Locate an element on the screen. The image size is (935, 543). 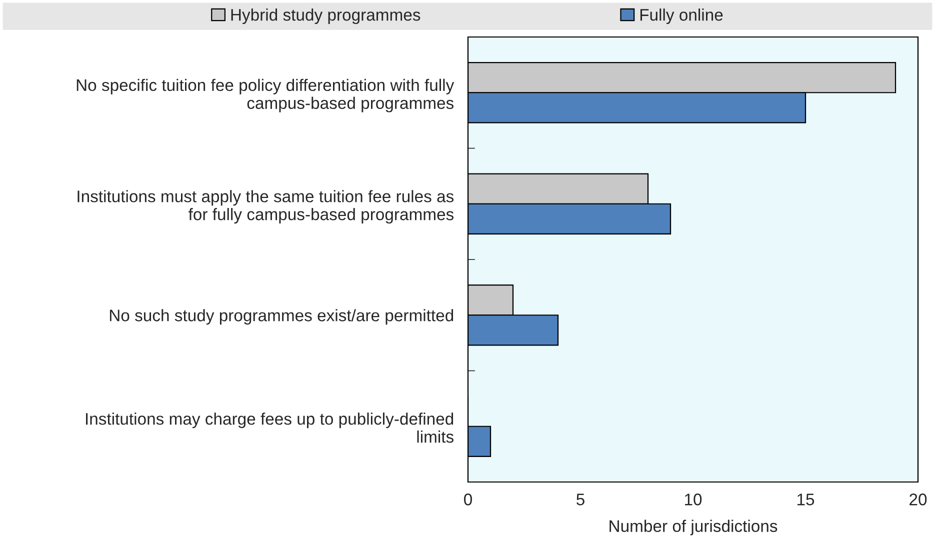
legend-label: Fully online is located at coordinates (681, 16).